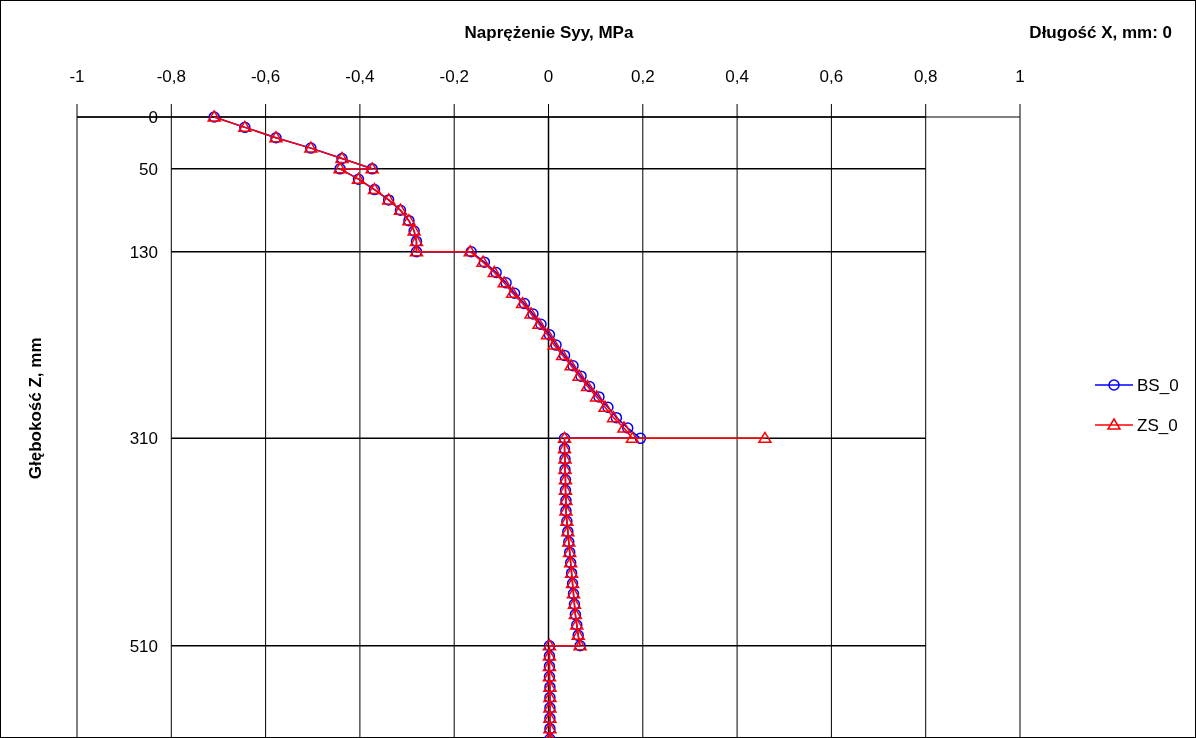 The height and width of the screenshot is (738, 1196). Describe the element at coordinates (1158, 385) in the screenshot. I see `legend-label: BS_0` at that location.